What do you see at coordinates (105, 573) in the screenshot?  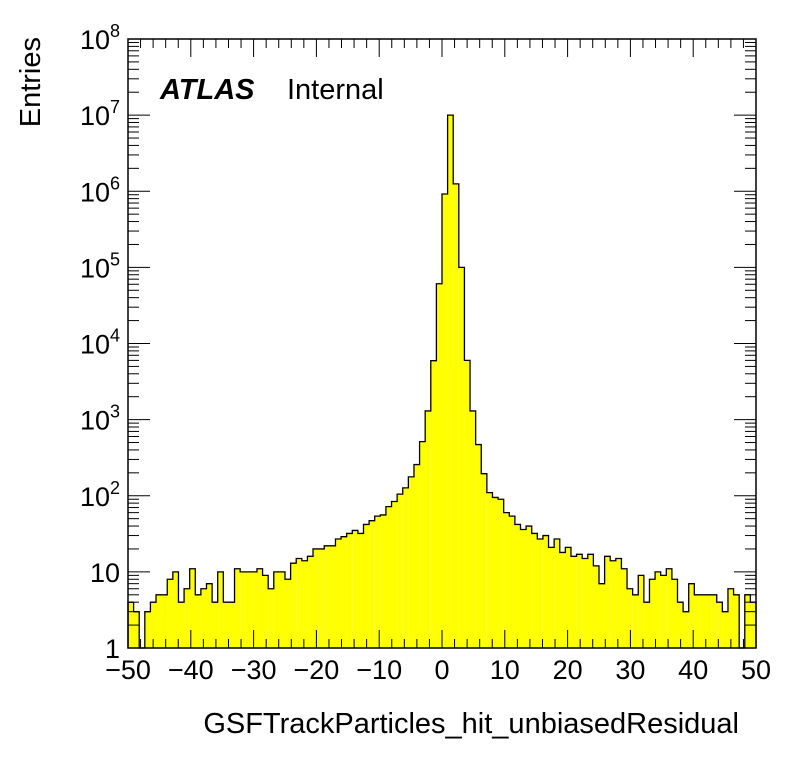 I see `y-tick-label: 10` at bounding box center [105, 573].